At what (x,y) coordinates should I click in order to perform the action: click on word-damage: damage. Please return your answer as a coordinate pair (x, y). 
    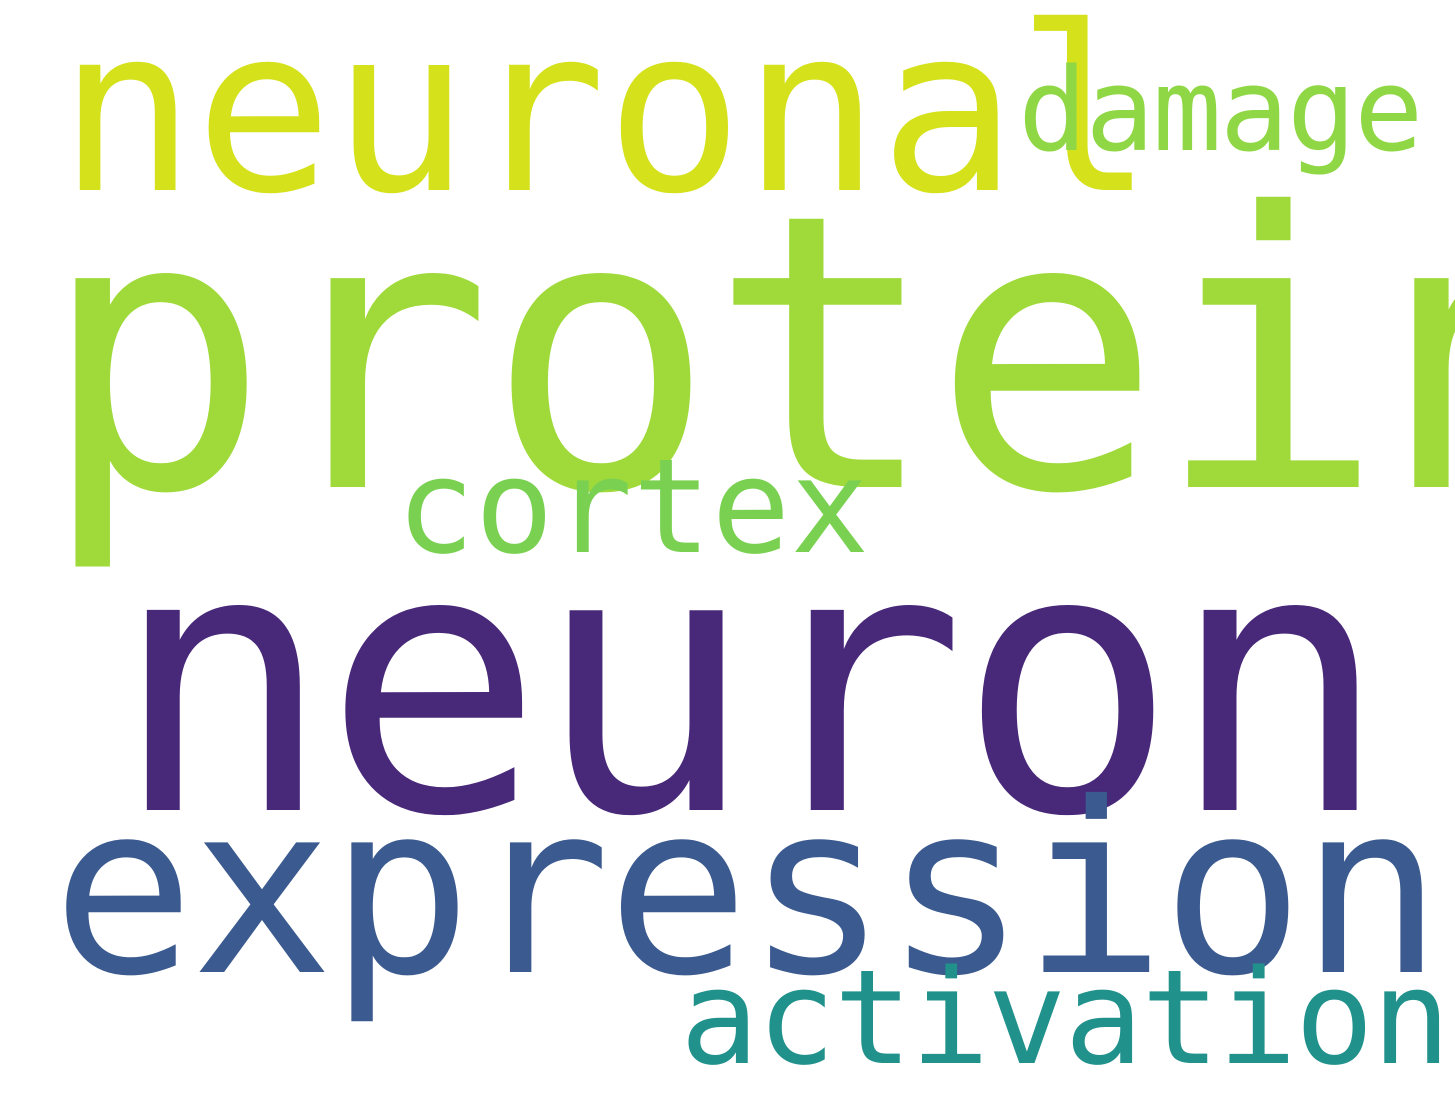
    Looking at the image, I should click on (1220, 111).